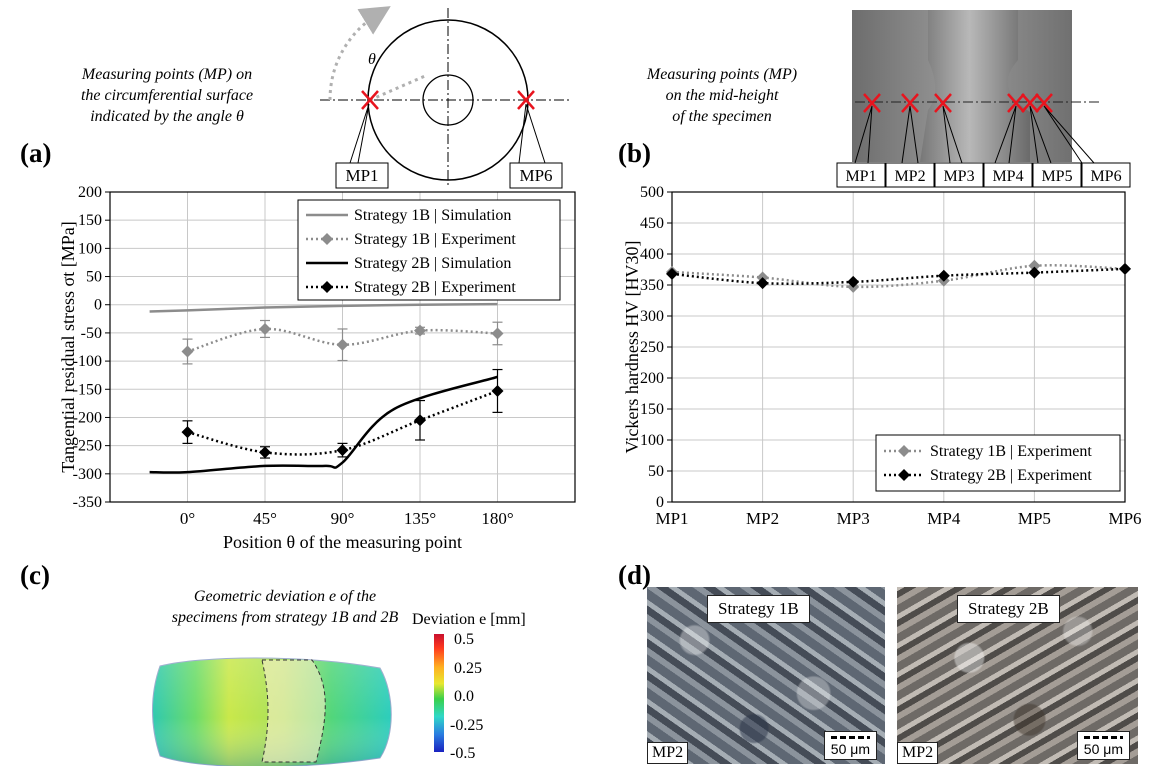 Image resolution: width=1151 pixels, height=766 pixels. What do you see at coordinates (652, 285) in the screenshot?
I see `y-tick-label: 350` at bounding box center [652, 285].